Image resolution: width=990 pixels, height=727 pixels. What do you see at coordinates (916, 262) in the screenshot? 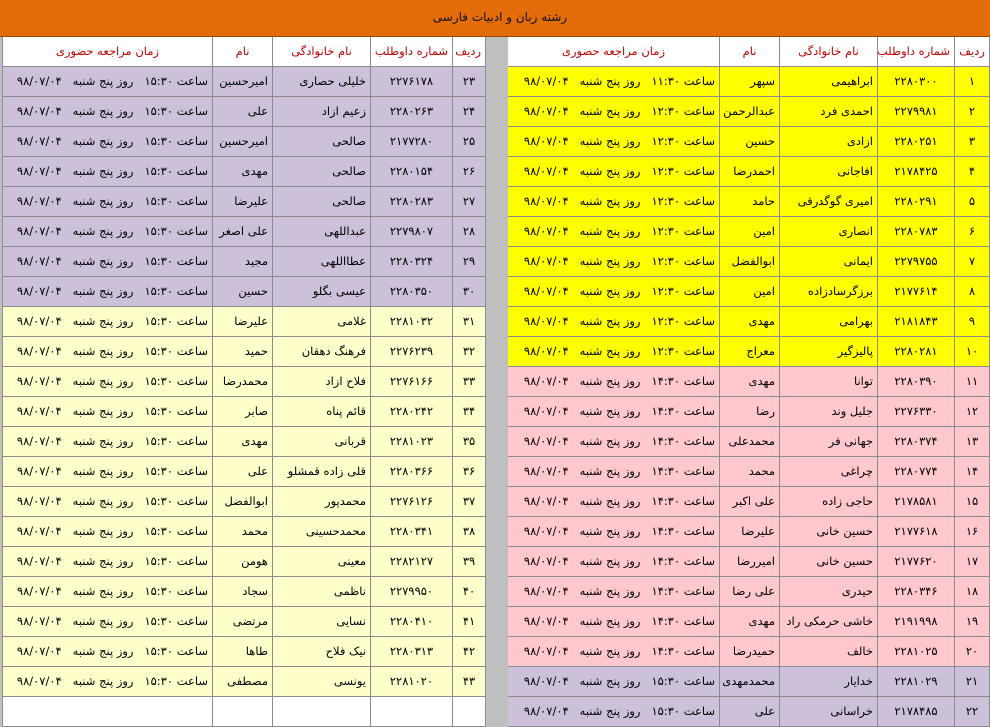
I see `applicant-id: ۲۲۷۹۷۵۵` at bounding box center [916, 262].